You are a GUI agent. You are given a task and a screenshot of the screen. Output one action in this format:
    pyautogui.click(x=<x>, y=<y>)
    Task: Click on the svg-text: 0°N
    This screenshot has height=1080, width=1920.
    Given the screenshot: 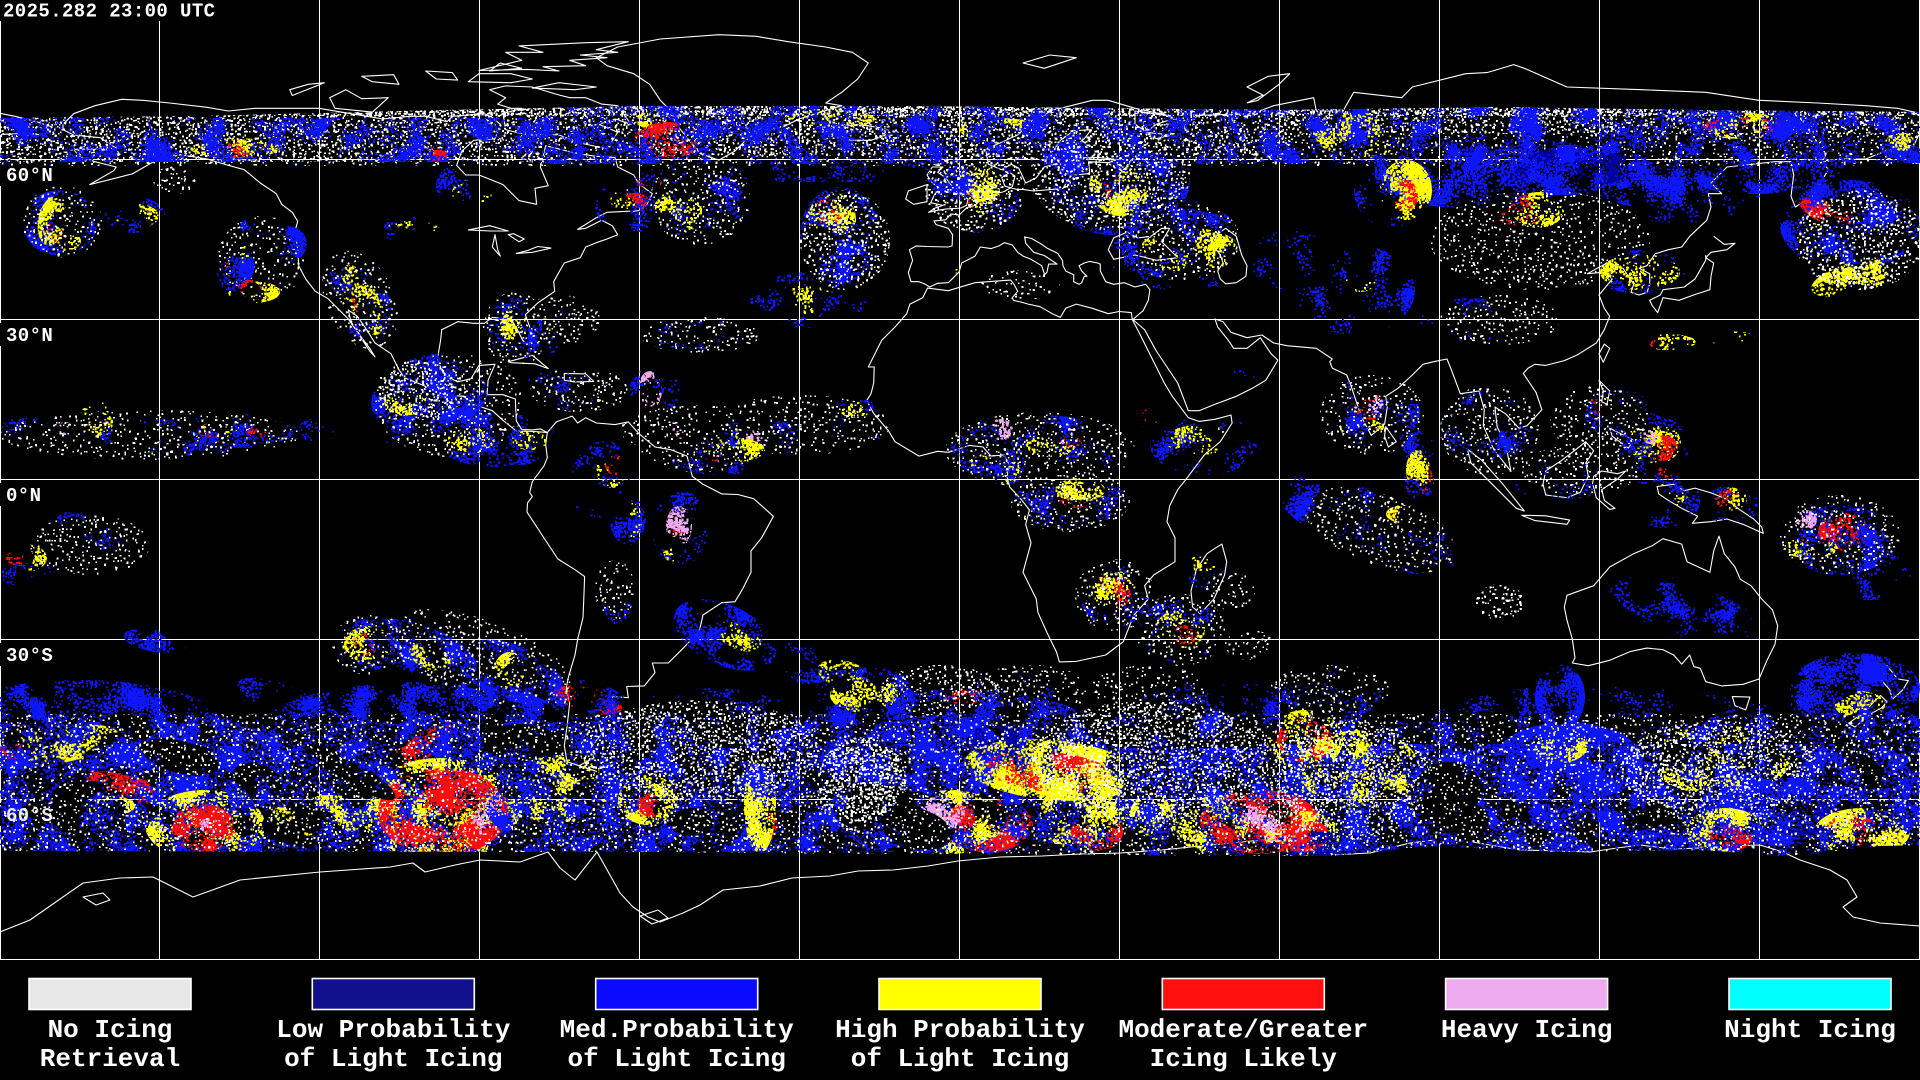 What is the action you would take?
    pyautogui.click(x=23, y=496)
    